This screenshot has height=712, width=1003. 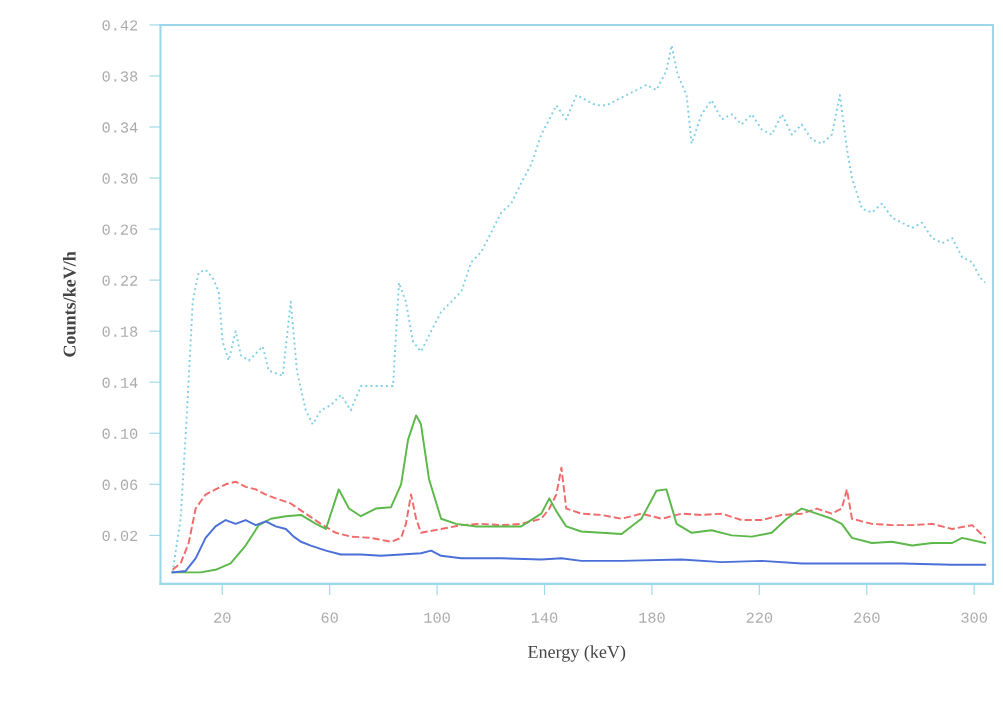 What do you see at coordinates (759, 617) in the screenshot?
I see `x-tick-label: 220` at bounding box center [759, 617].